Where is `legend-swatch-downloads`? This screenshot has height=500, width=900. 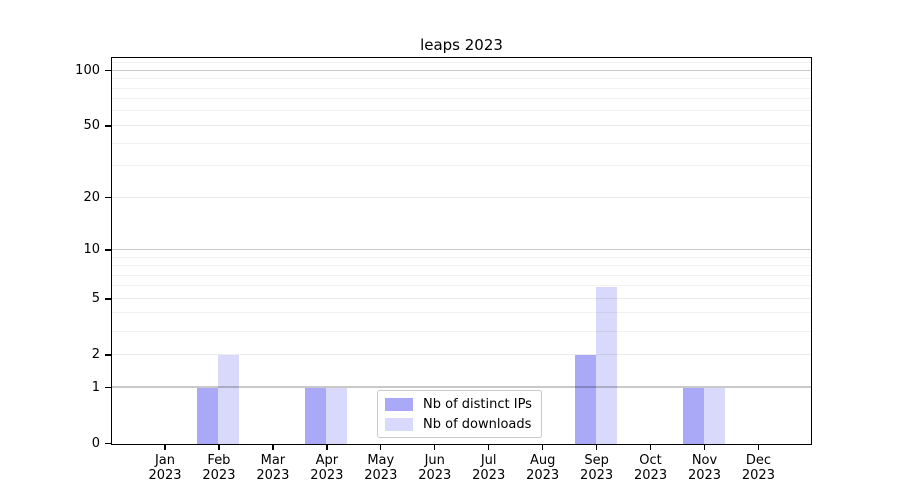
legend-swatch-downloads is located at coordinates (399, 424).